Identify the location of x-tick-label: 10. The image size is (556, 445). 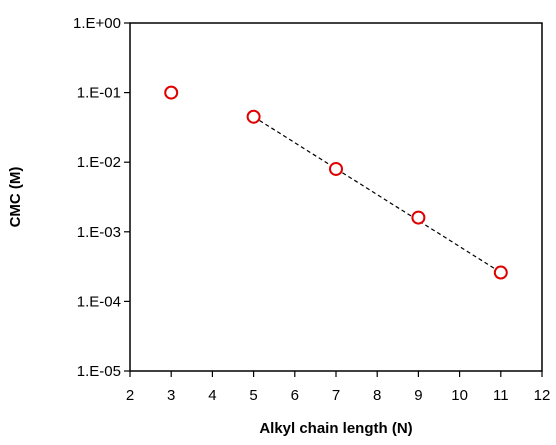
(459, 395).